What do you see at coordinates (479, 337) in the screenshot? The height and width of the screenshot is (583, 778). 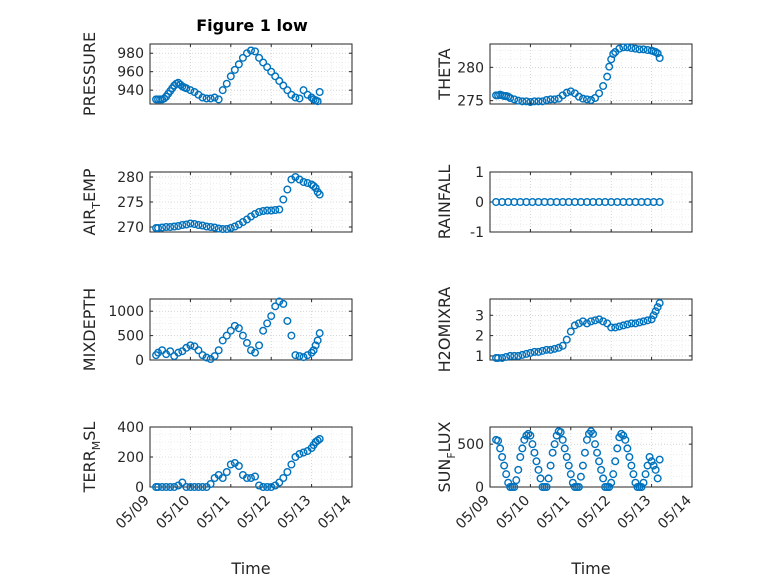 I see `y-tick-label: 2` at bounding box center [479, 337].